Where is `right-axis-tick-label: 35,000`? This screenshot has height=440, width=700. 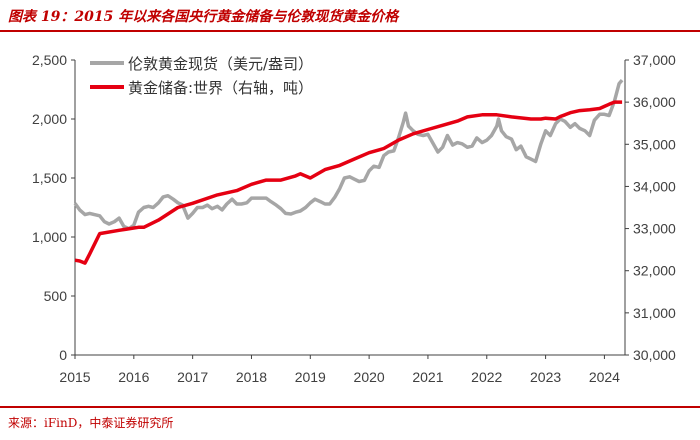
right-axis-tick-label: 35,000 is located at coordinates (654, 144).